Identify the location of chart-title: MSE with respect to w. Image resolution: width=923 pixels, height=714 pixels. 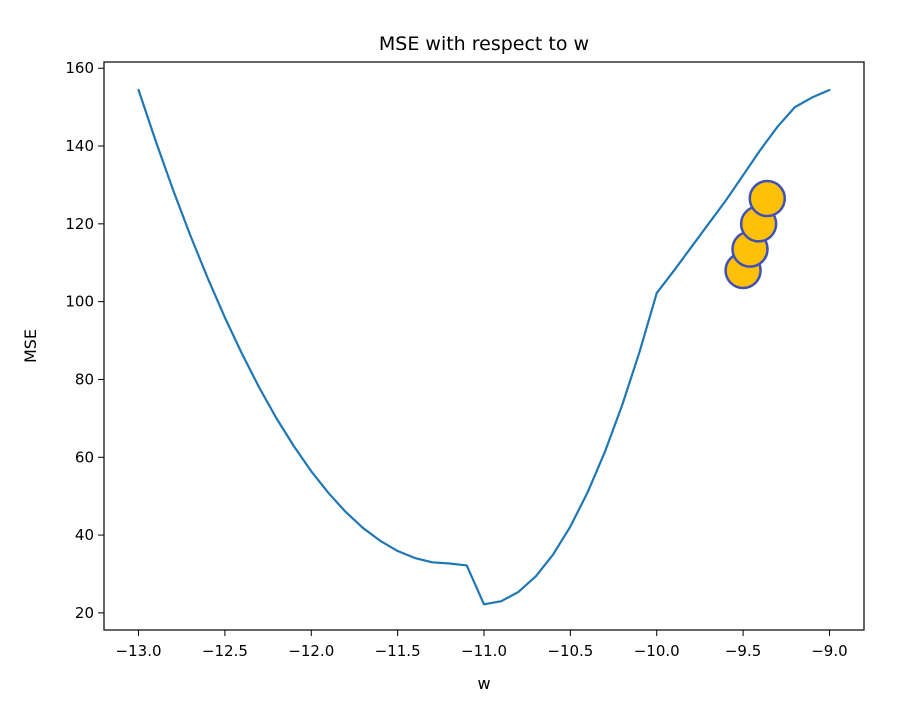
(484, 44).